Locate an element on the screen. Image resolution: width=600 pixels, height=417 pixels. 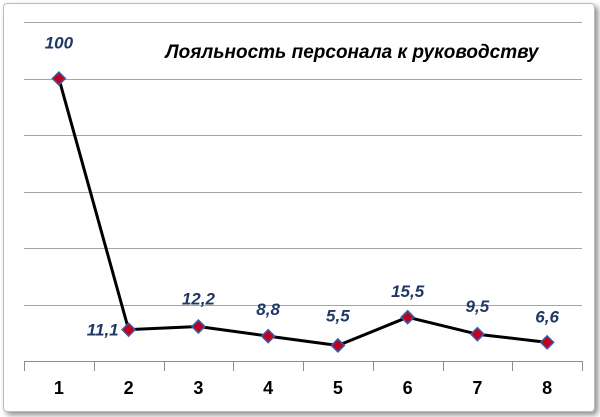
x-tick-label: 8 is located at coordinates (547, 388).